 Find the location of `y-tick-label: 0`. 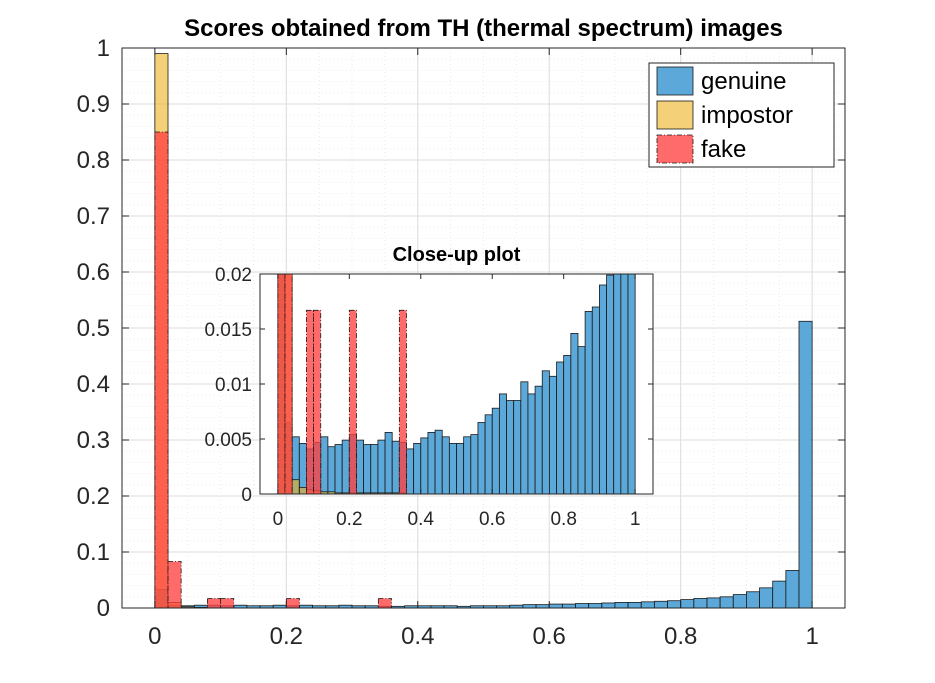

y-tick-label: 0 is located at coordinates (103, 608).